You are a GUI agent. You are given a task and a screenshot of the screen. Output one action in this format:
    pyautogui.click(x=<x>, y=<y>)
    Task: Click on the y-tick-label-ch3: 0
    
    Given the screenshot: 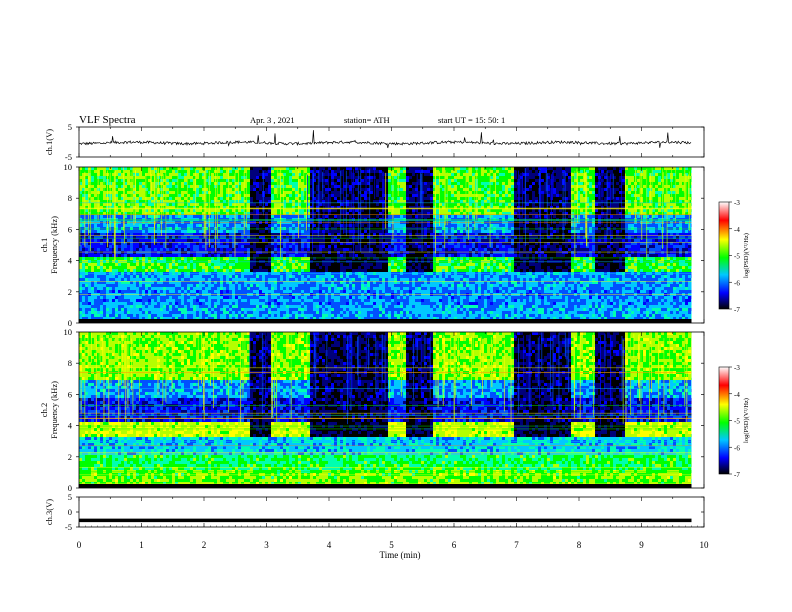 What is the action you would take?
    pyautogui.click(x=70, y=512)
    